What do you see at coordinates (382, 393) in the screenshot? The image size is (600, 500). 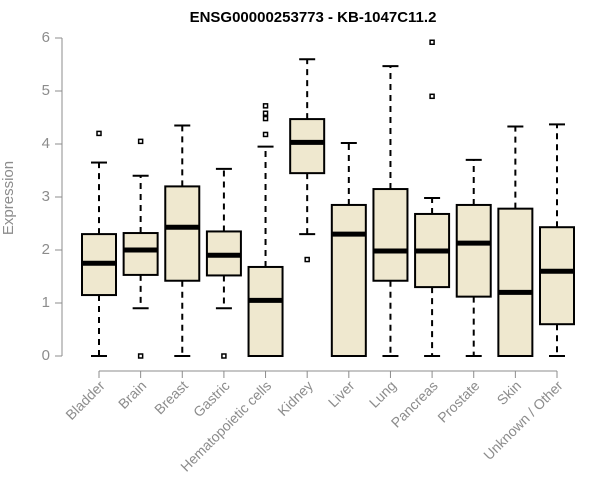 I see `x-tick-label: Lung` at bounding box center [382, 393].